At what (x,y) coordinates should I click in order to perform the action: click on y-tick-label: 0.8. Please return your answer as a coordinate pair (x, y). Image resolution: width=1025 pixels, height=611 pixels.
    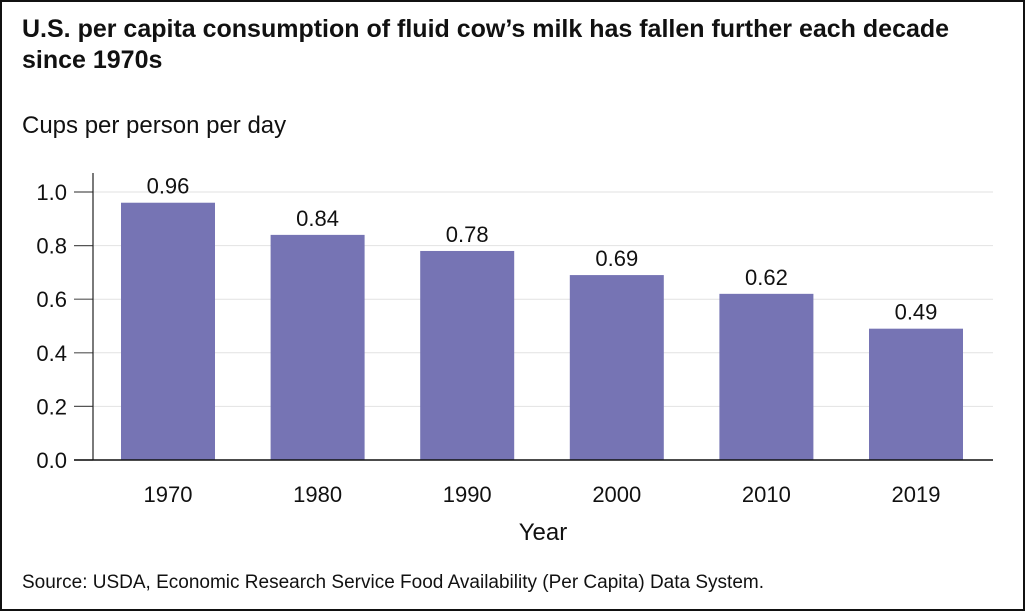
    Looking at the image, I should click on (51, 246).